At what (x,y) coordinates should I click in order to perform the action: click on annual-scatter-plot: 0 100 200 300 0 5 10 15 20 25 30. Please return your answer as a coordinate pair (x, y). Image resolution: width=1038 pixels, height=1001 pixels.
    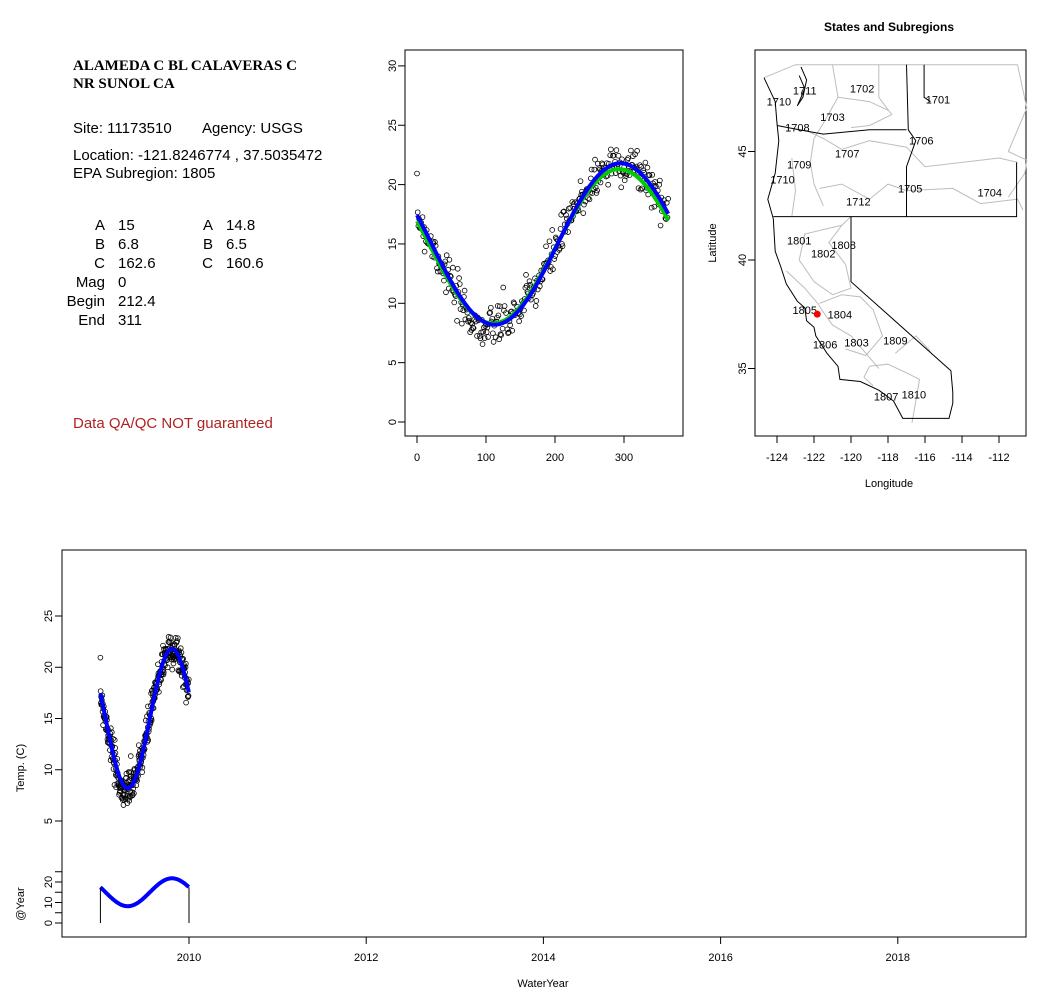
    Looking at the image, I should click on (535, 256).